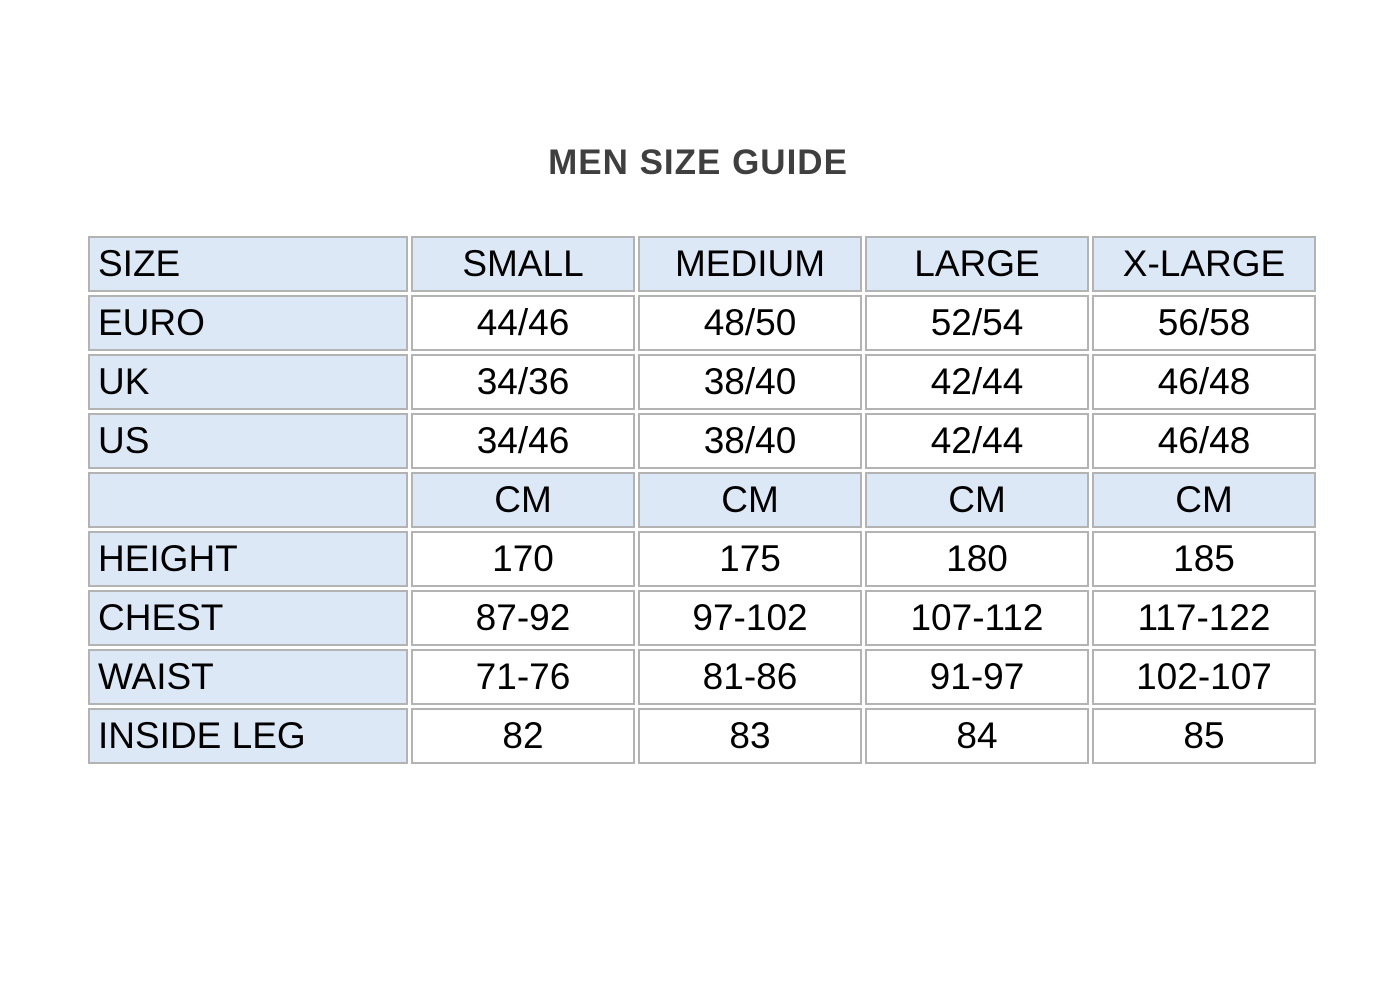  I want to click on table-row: INSIDE LEG 82 83 84 85, so click(702, 736).